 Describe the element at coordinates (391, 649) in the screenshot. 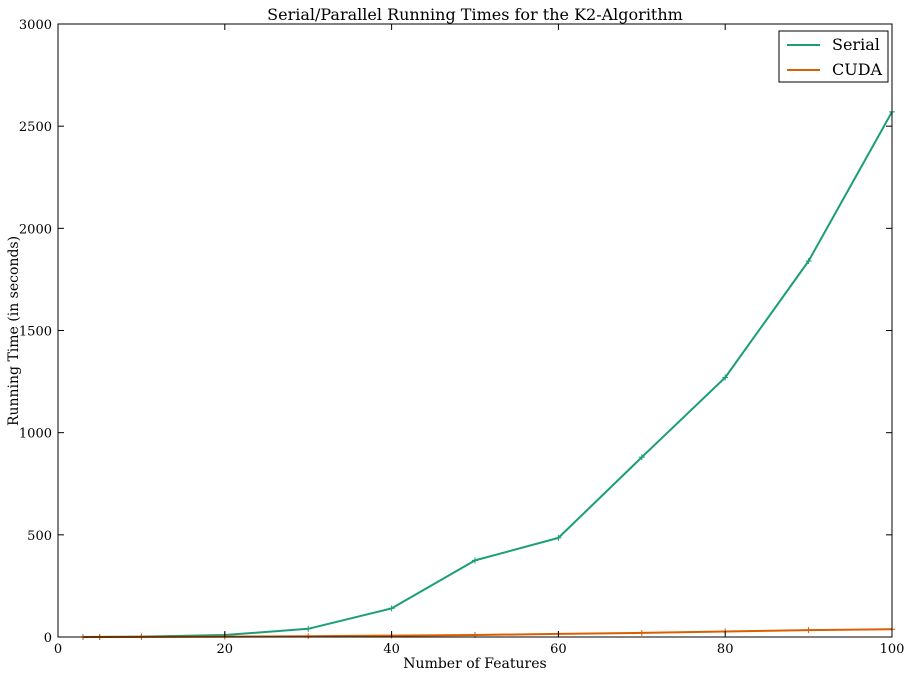

I see `x-tick-label: 40` at that location.